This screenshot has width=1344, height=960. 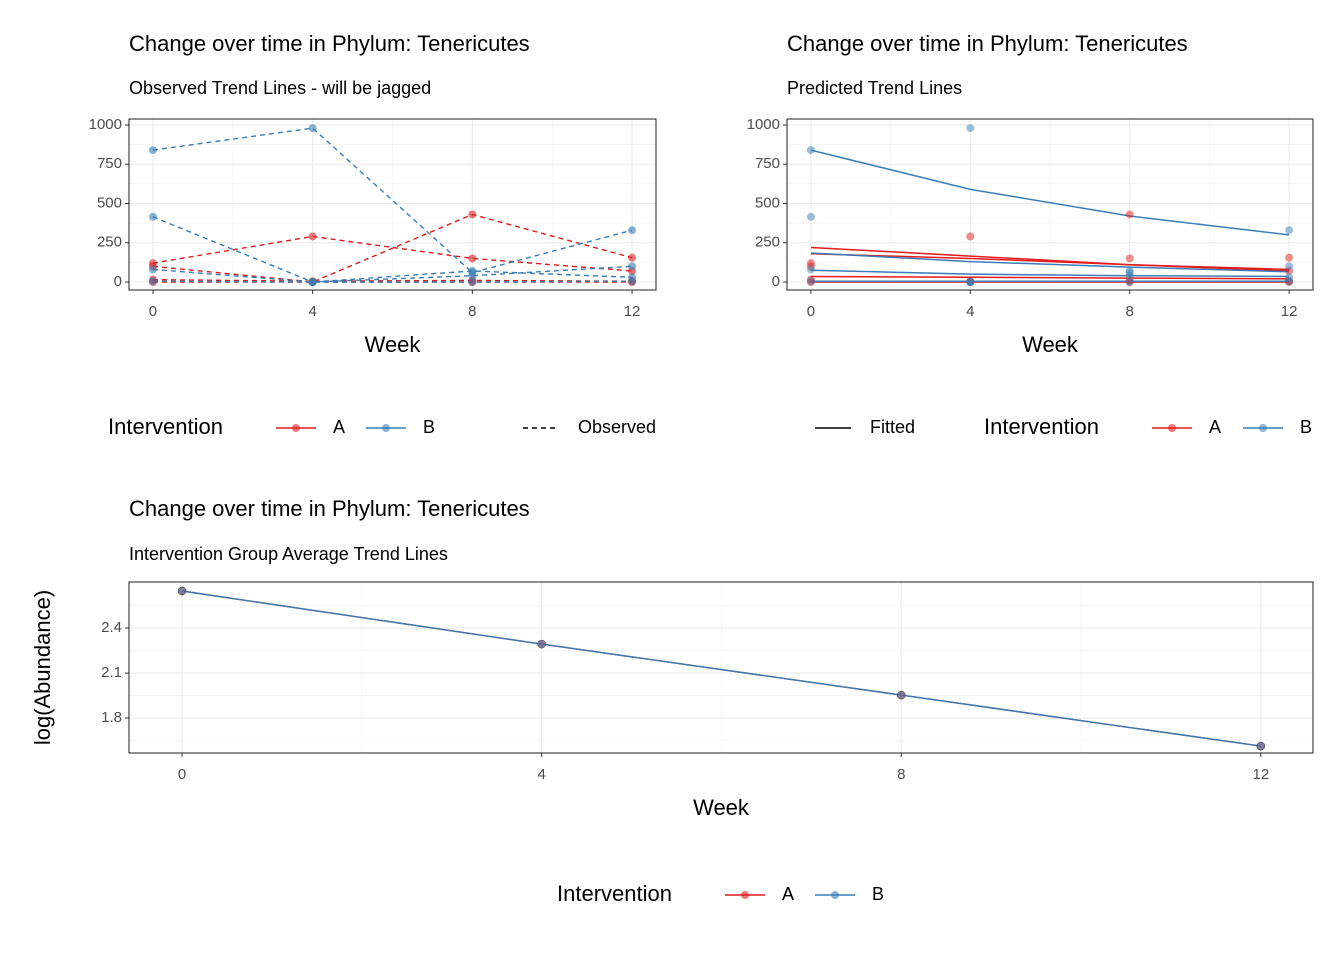 I want to click on chart-subtitle: Predicted Trend Lines, so click(x=874, y=88).